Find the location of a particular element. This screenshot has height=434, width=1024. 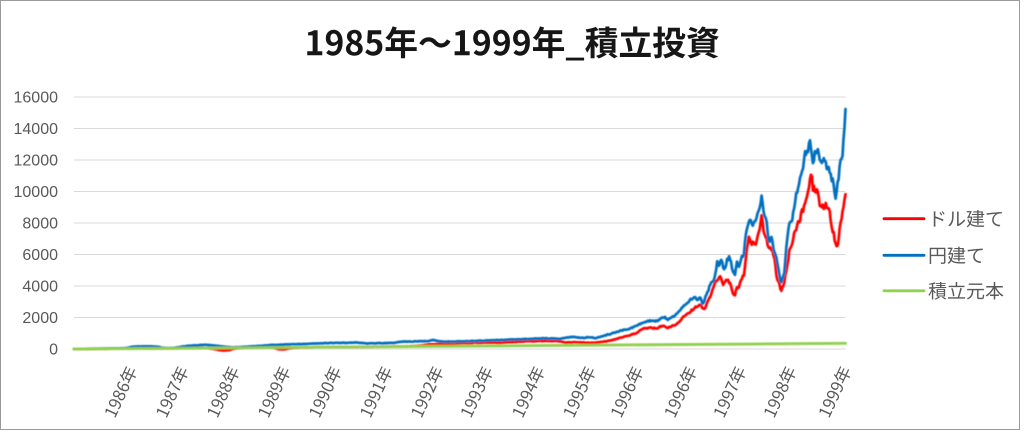

svg-text: 6000 is located at coordinates (40, 255).